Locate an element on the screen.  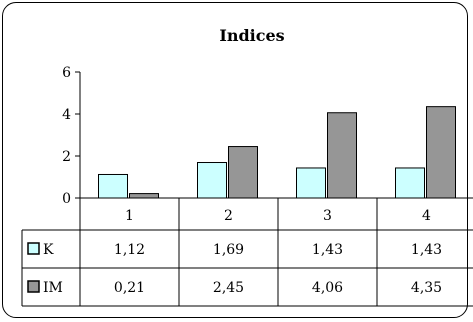
y-tick-label: 6 is located at coordinates (66, 73).